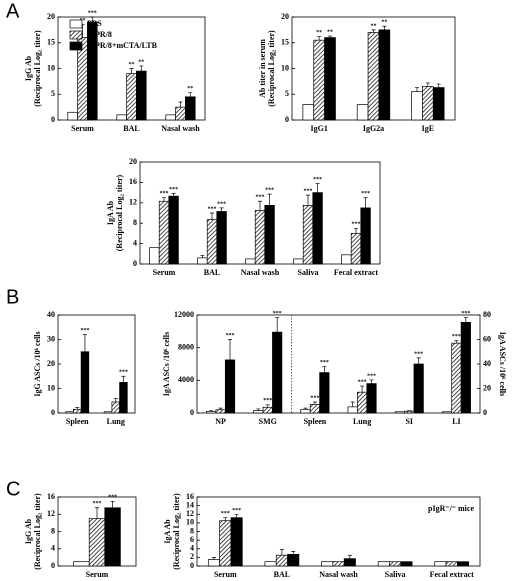 The width and height of the screenshot is (514, 581). Describe the element at coordinates (37, 363) in the screenshot. I see `y-axis-label: IgG ASCs /10⁶ cells` at that location.